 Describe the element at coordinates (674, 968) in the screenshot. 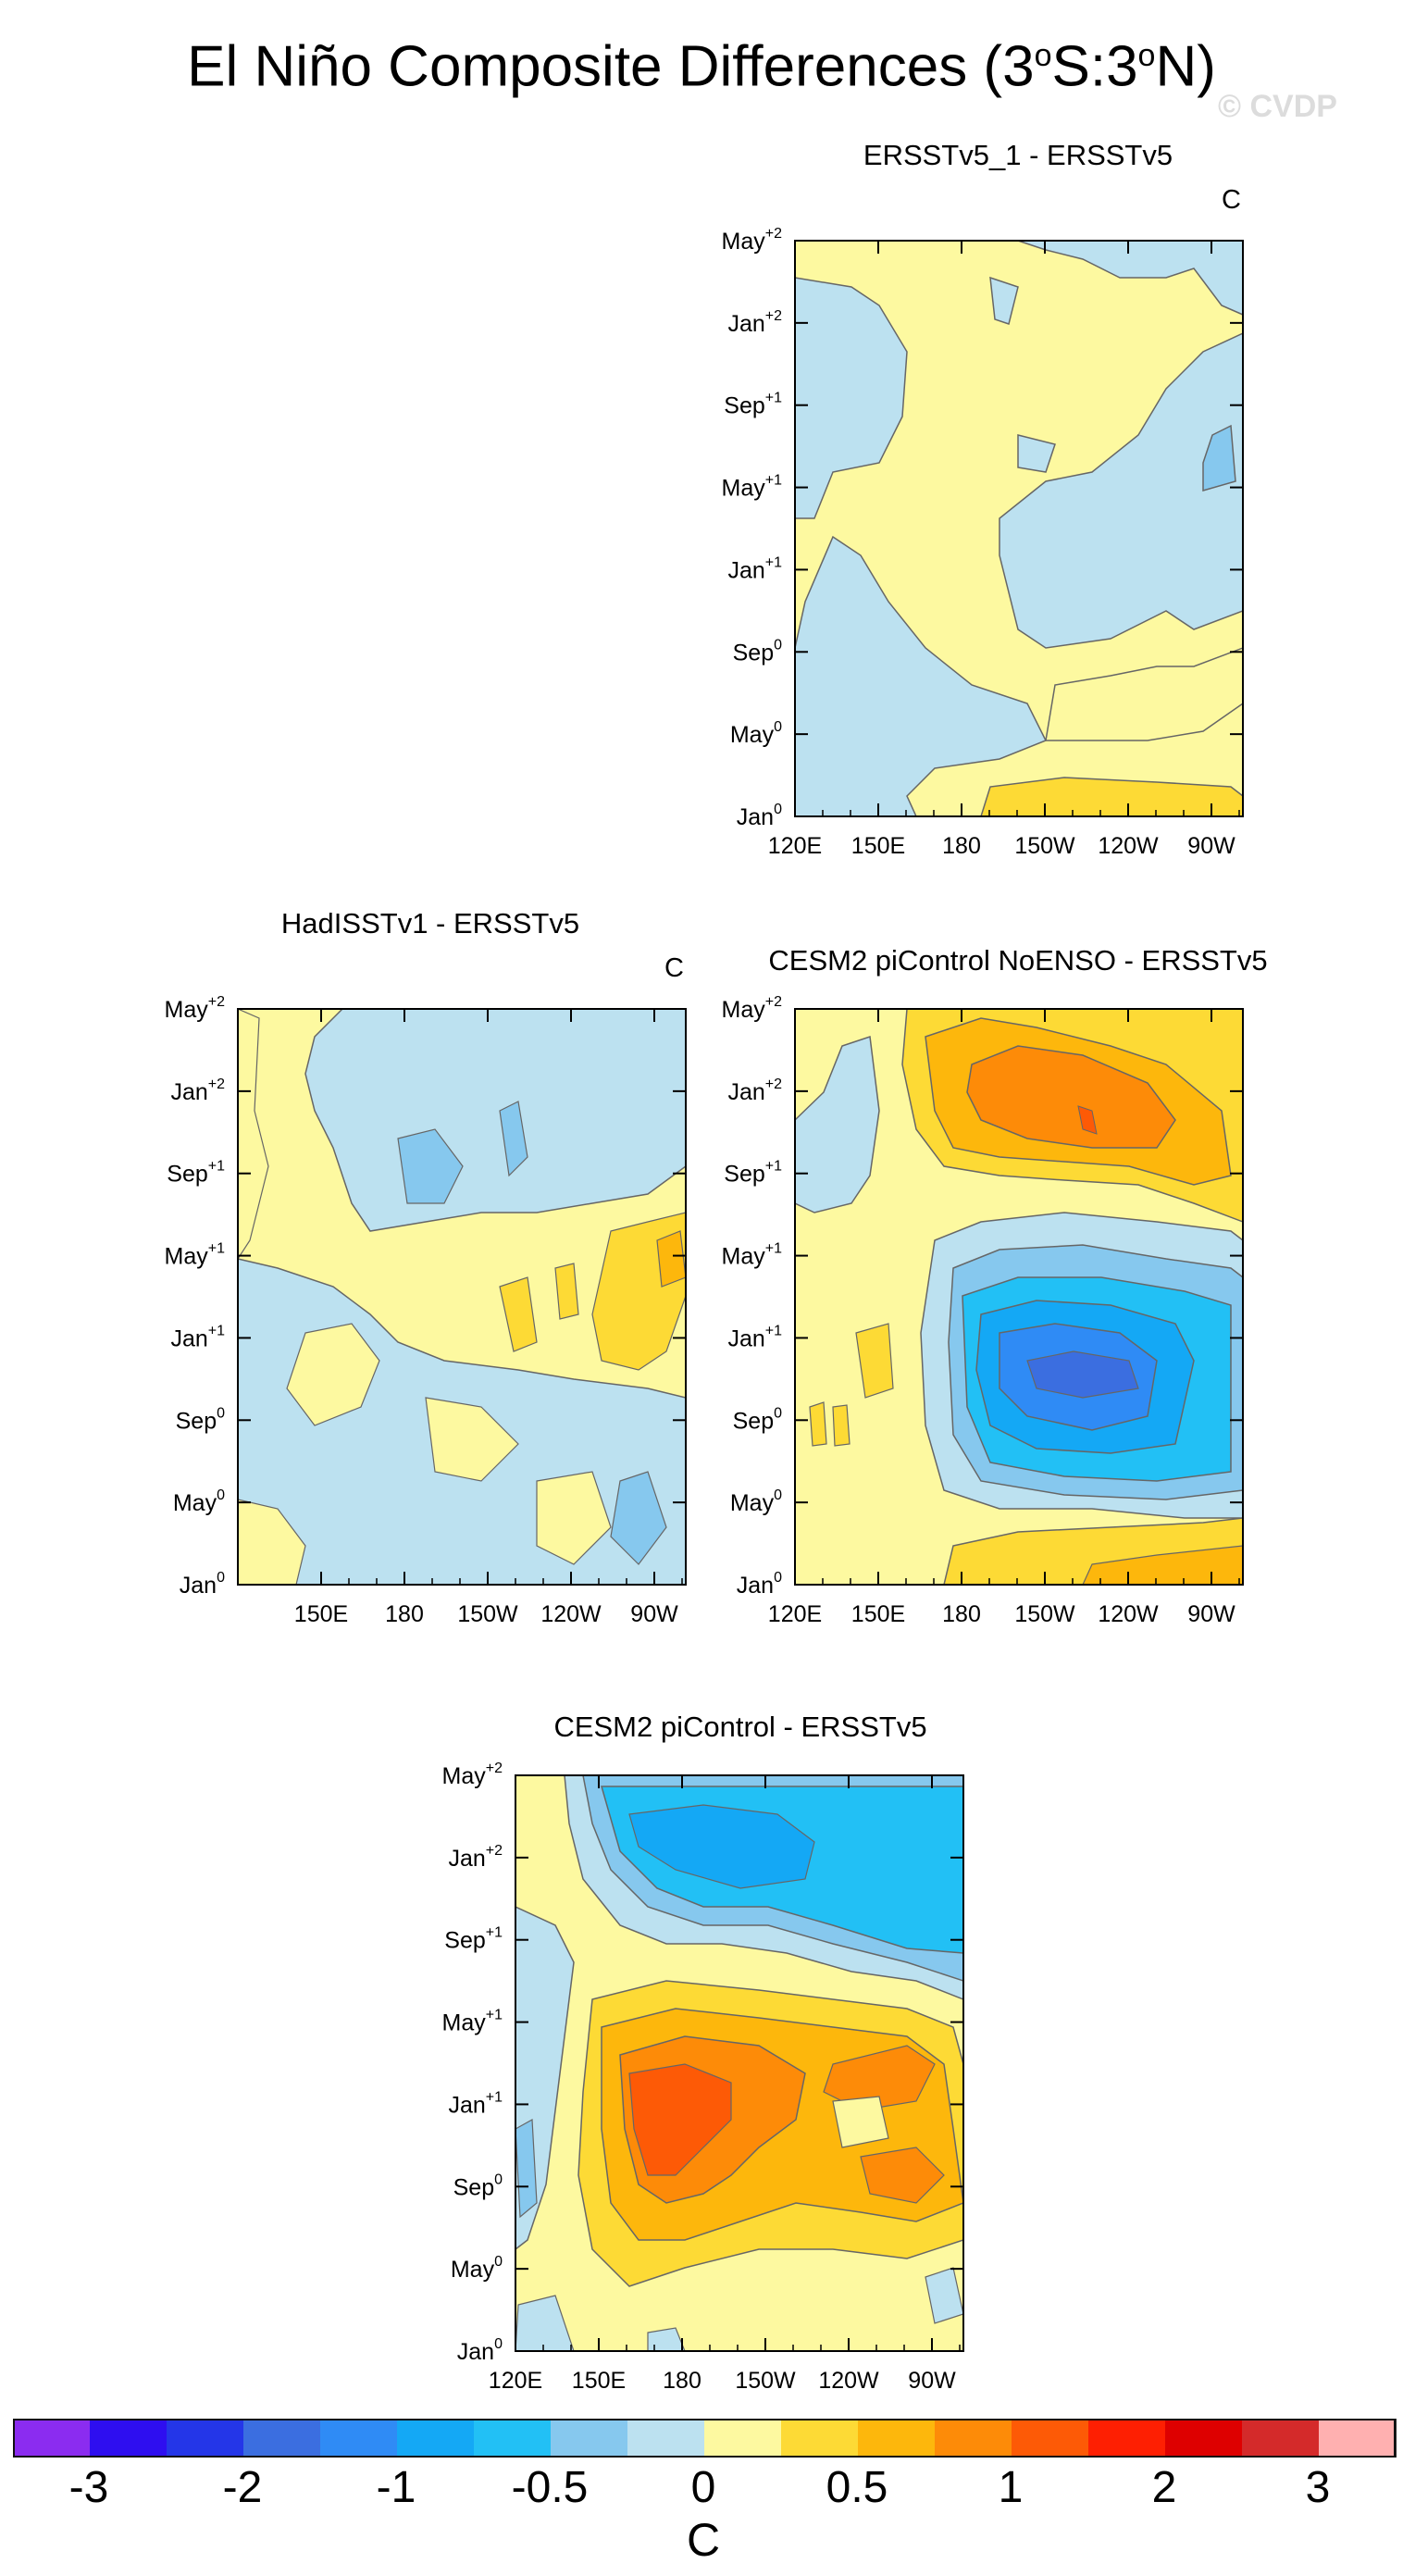

I see `panel-unit-hadisst: C` at that location.